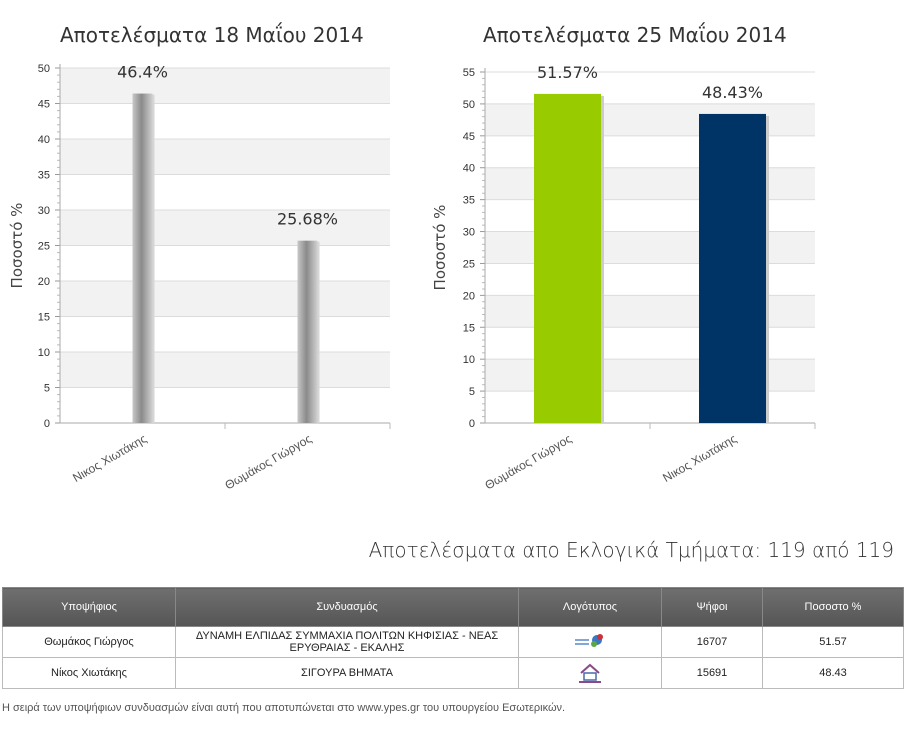 This screenshot has width=906, height=744. I want to click on chart-title: Αποτελέσματα 18 Μαΐου 2014, so click(212, 35).